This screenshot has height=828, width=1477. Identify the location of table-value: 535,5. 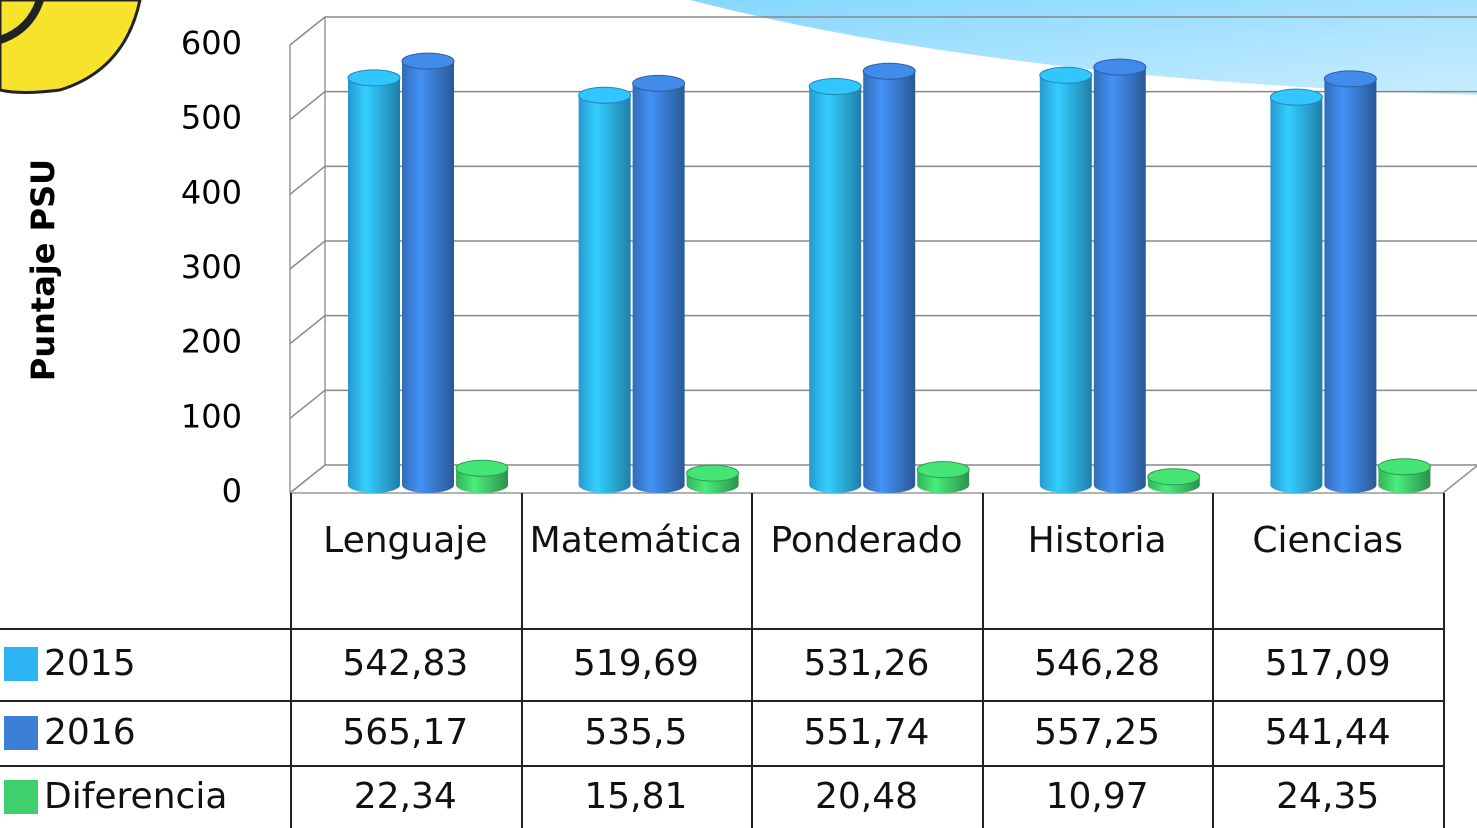
(636, 732).